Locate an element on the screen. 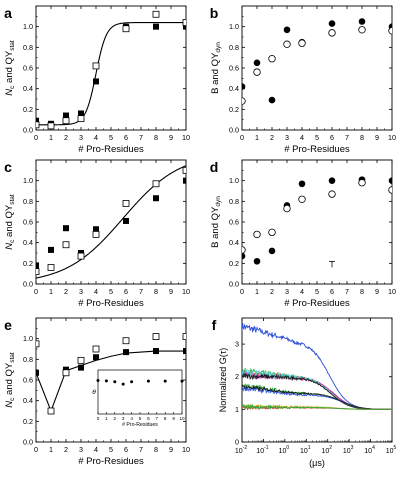 This screenshot has width=411, height=482. y-tick-label: 1 is located at coordinates (237, 409).